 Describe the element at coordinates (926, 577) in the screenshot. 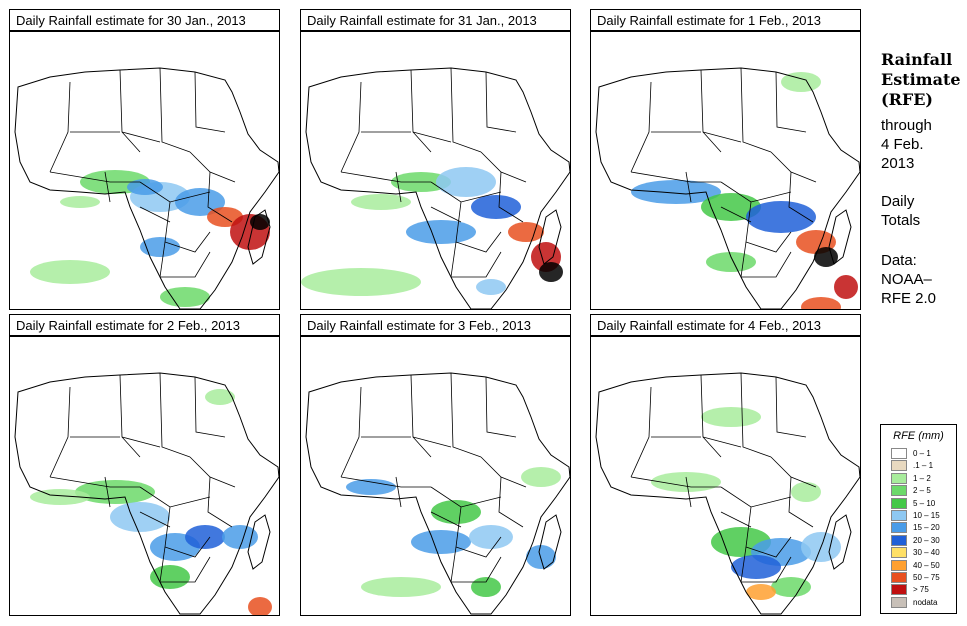

I see `legend-label: 50 – 75` at that location.